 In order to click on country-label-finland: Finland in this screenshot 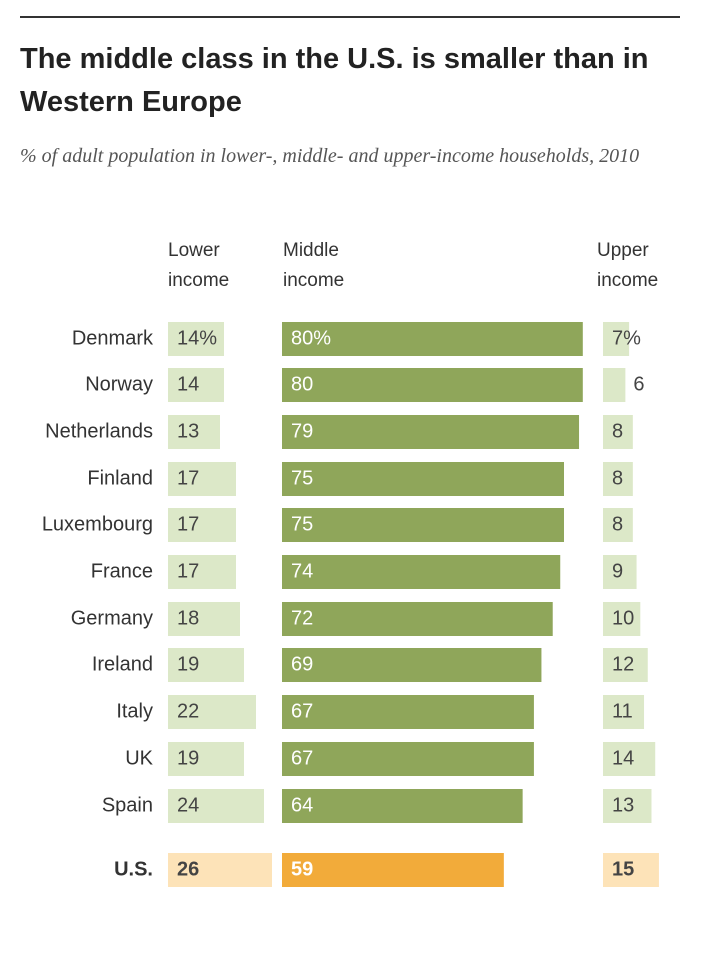, I will do `click(120, 478)`.